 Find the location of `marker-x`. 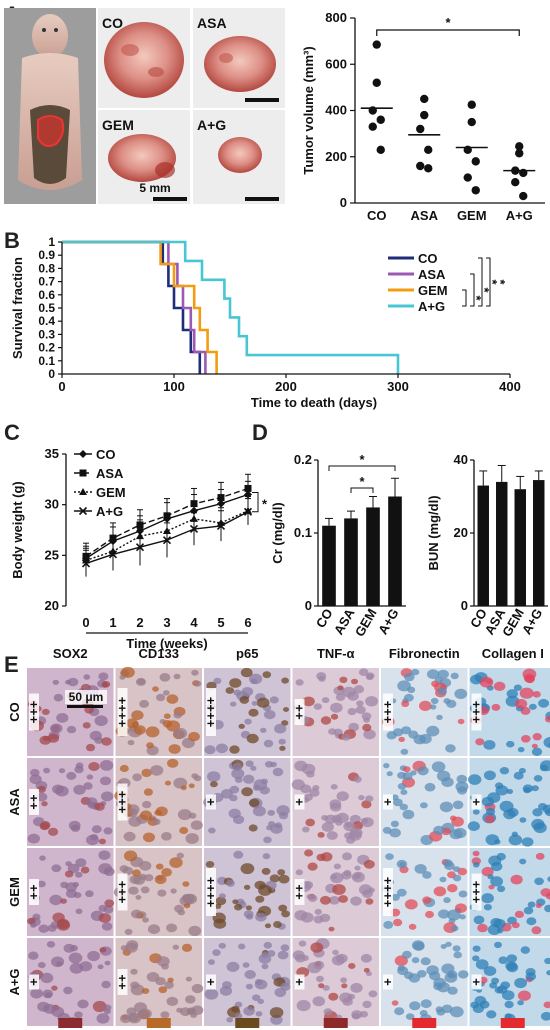

marker-x is located at coordinates (194, 529).